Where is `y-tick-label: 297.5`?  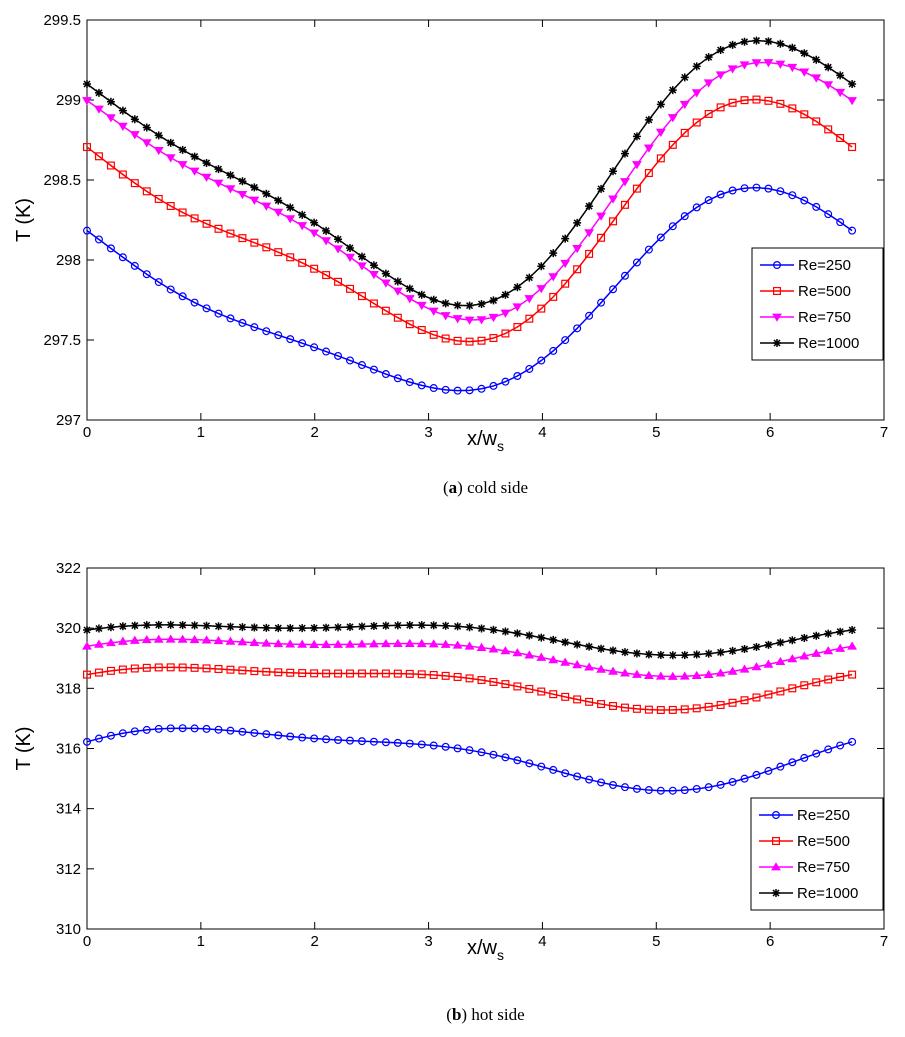
y-tick-label: 297.5 is located at coordinates (62, 340).